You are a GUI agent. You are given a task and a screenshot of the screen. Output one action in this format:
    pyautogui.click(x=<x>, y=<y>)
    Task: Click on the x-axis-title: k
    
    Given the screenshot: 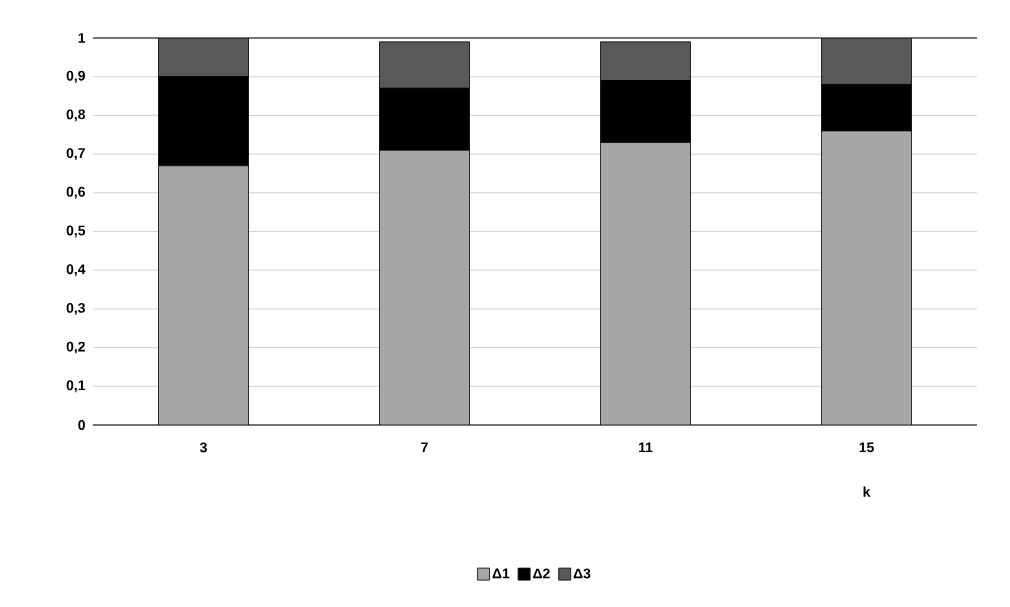 What is the action you would take?
    pyautogui.click(x=867, y=491)
    